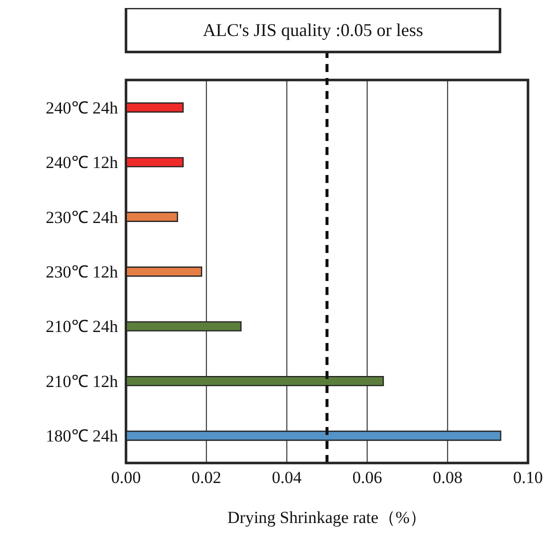  What do you see at coordinates (367, 478) in the screenshot?
I see `x-tick-label: 0.06` at bounding box center [367, 478].